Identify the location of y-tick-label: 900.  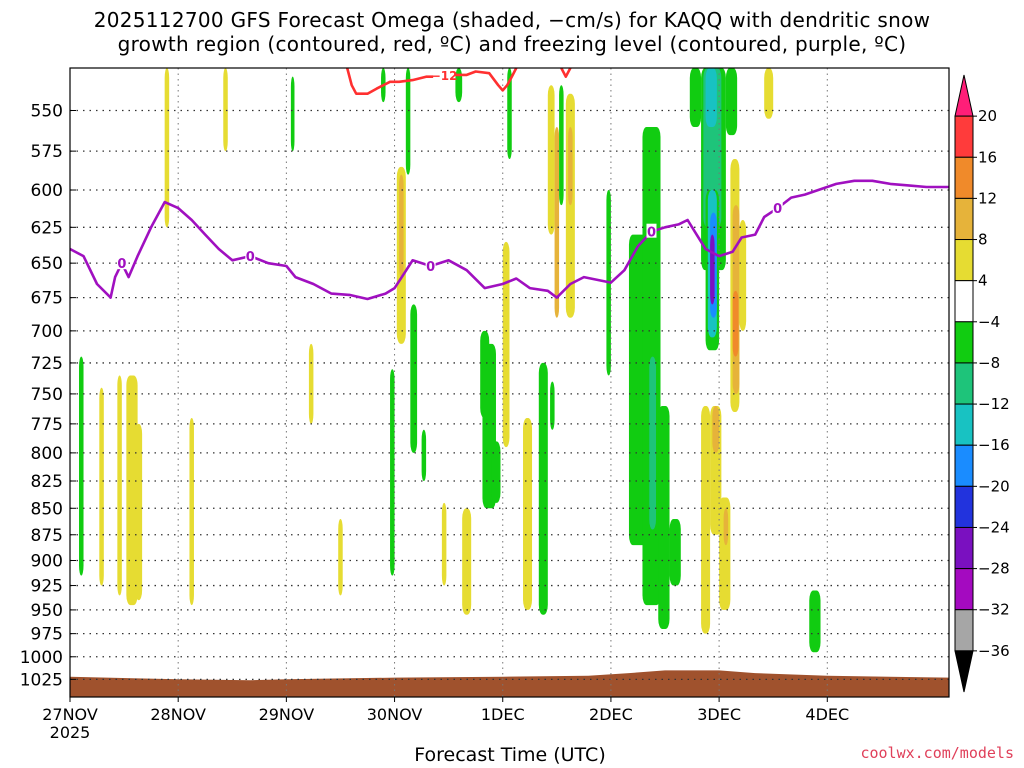
(47, 562).